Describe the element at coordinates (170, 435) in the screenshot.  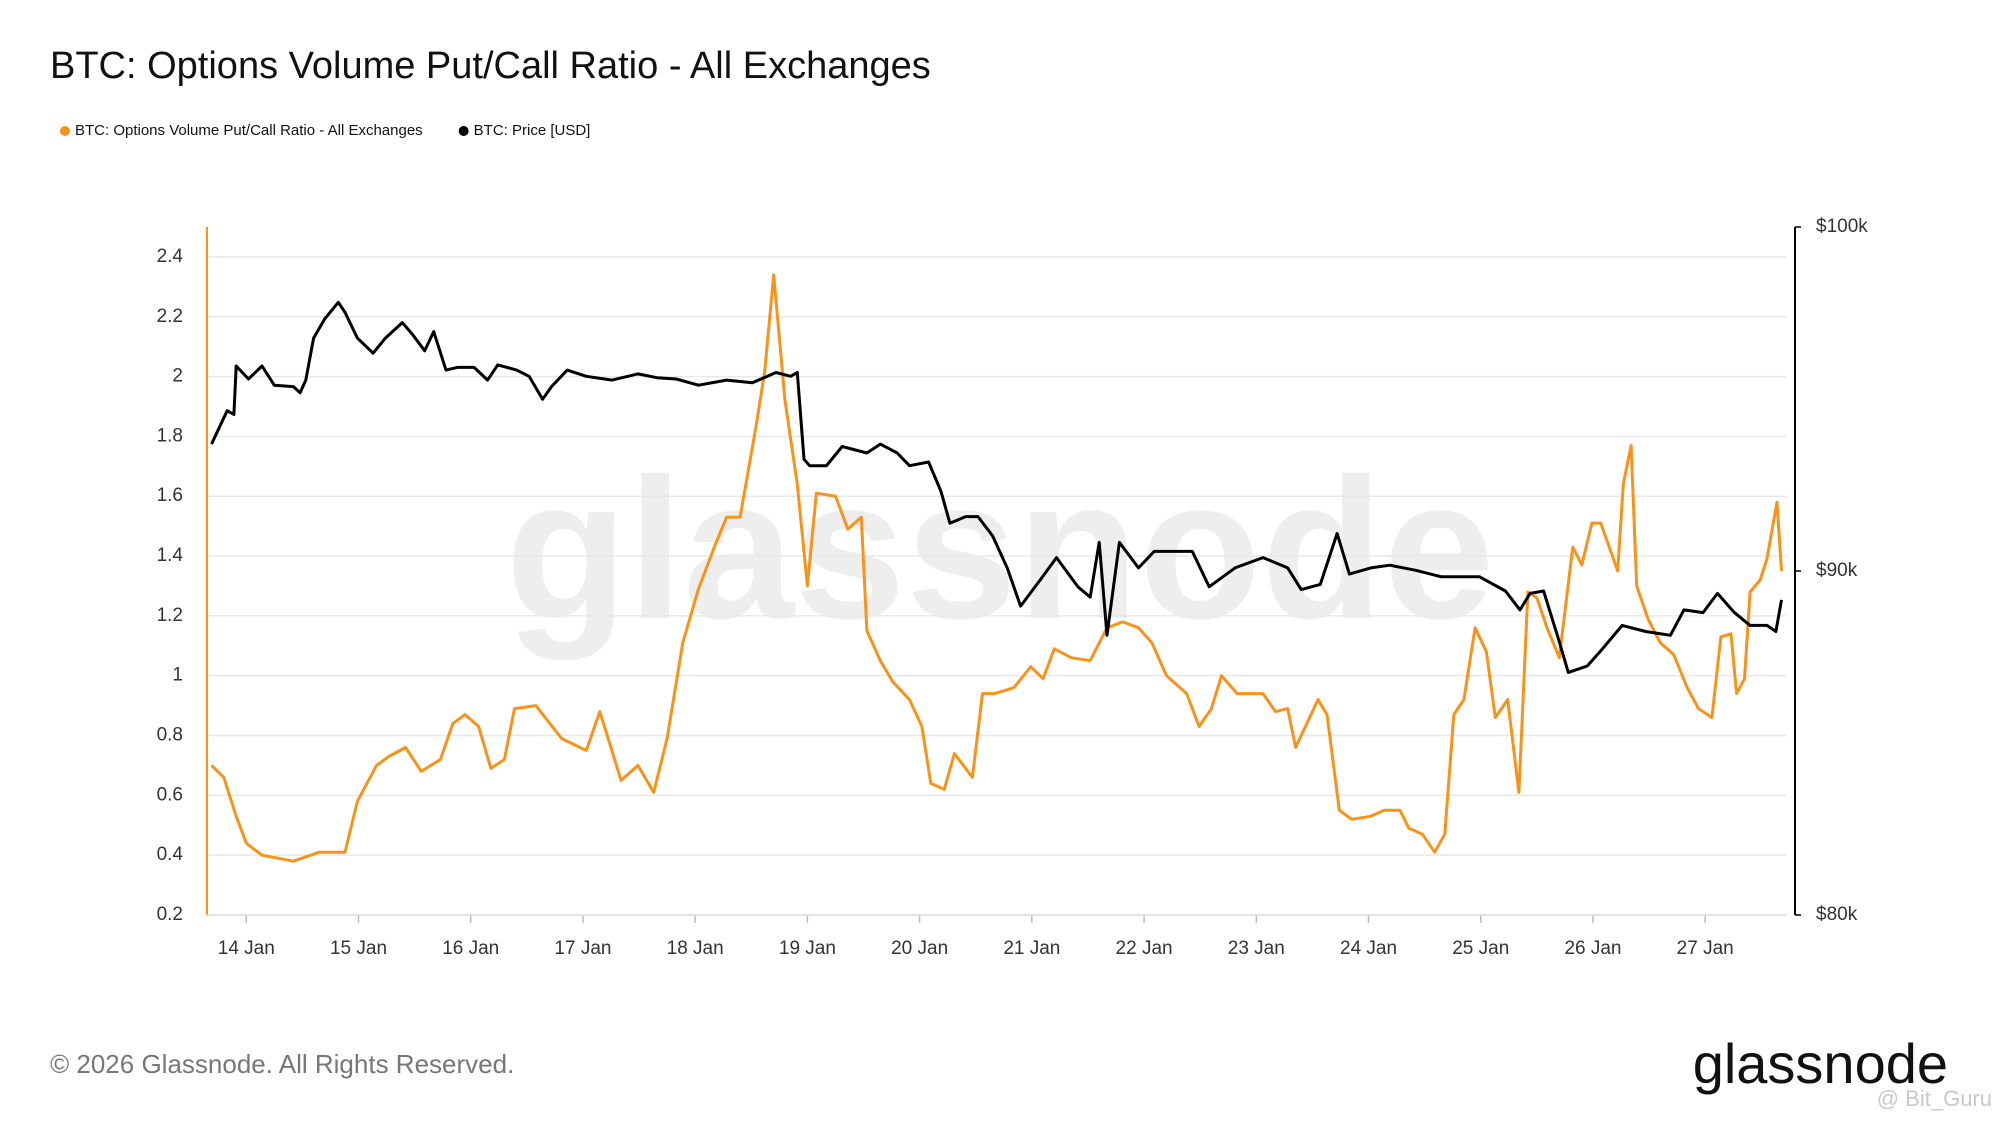
I see `y-tick-label: 1.8` at that location.